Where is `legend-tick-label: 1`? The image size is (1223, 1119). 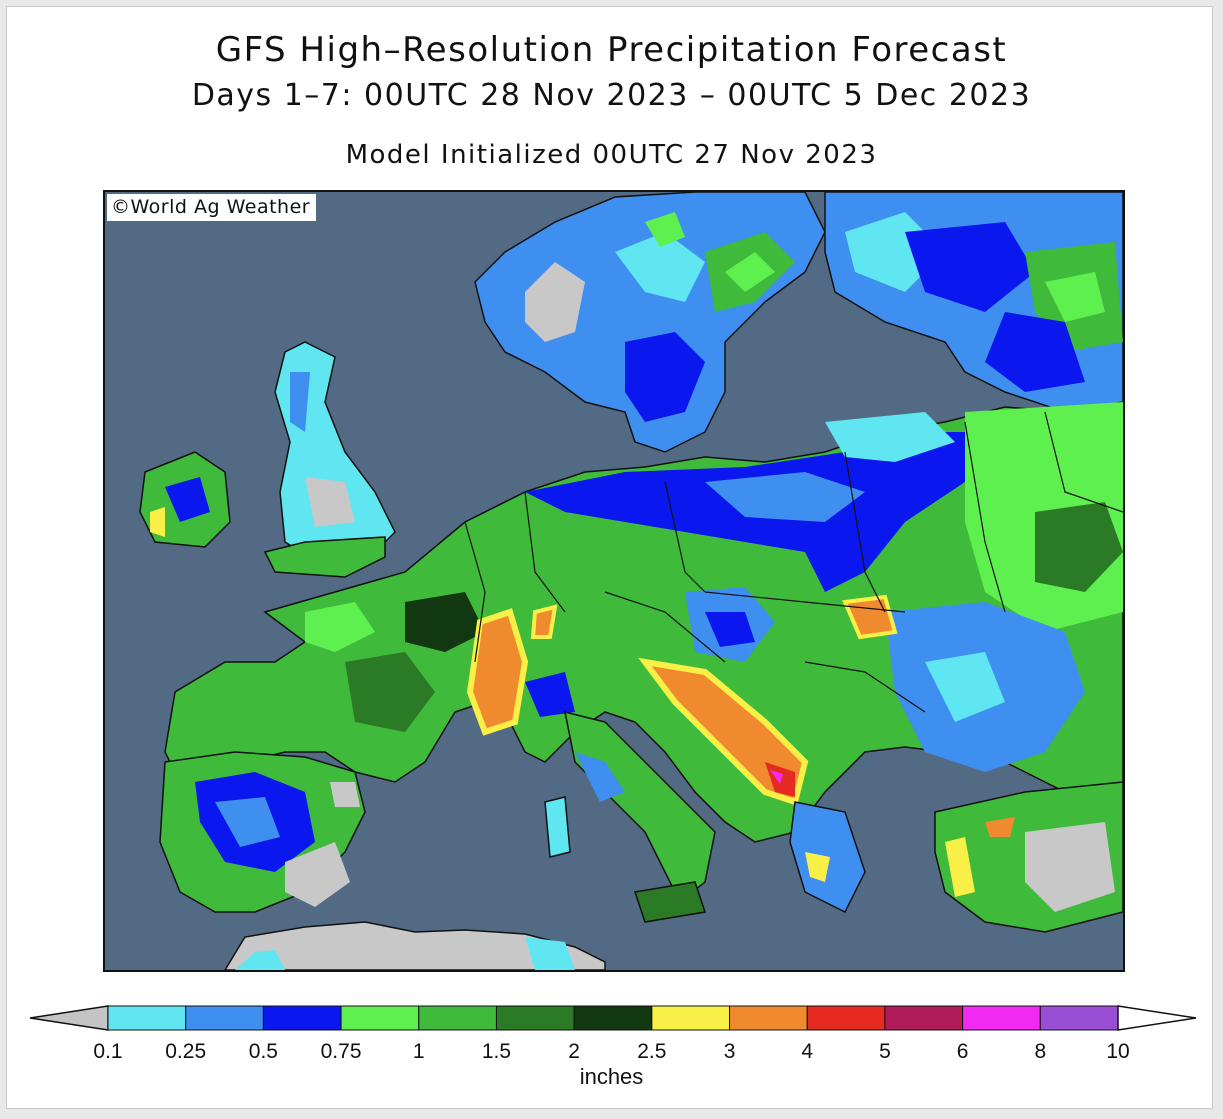
legend-tick-label: 1 is located at coordinates (418, 1051).